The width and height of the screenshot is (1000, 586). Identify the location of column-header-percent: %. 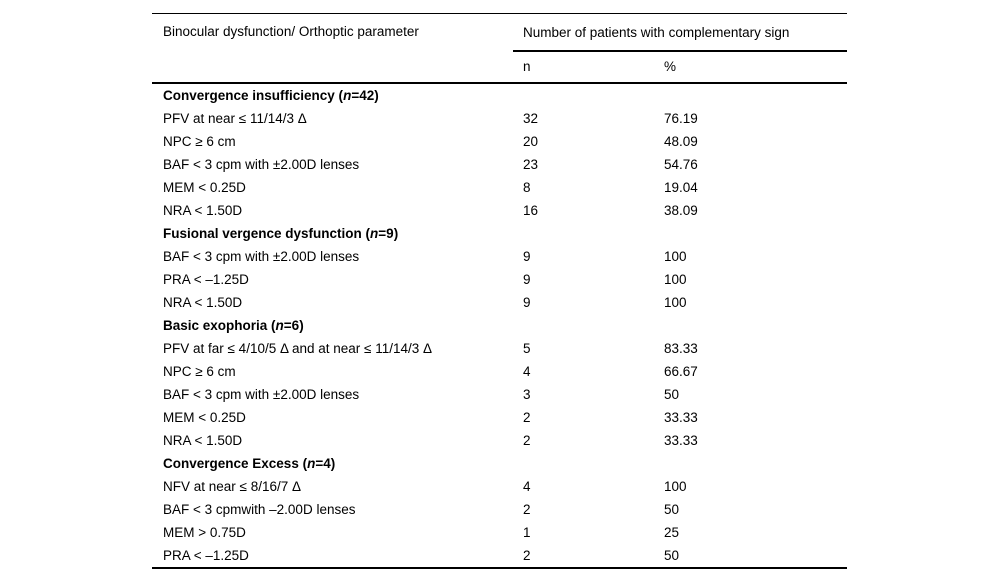
(750, 67).